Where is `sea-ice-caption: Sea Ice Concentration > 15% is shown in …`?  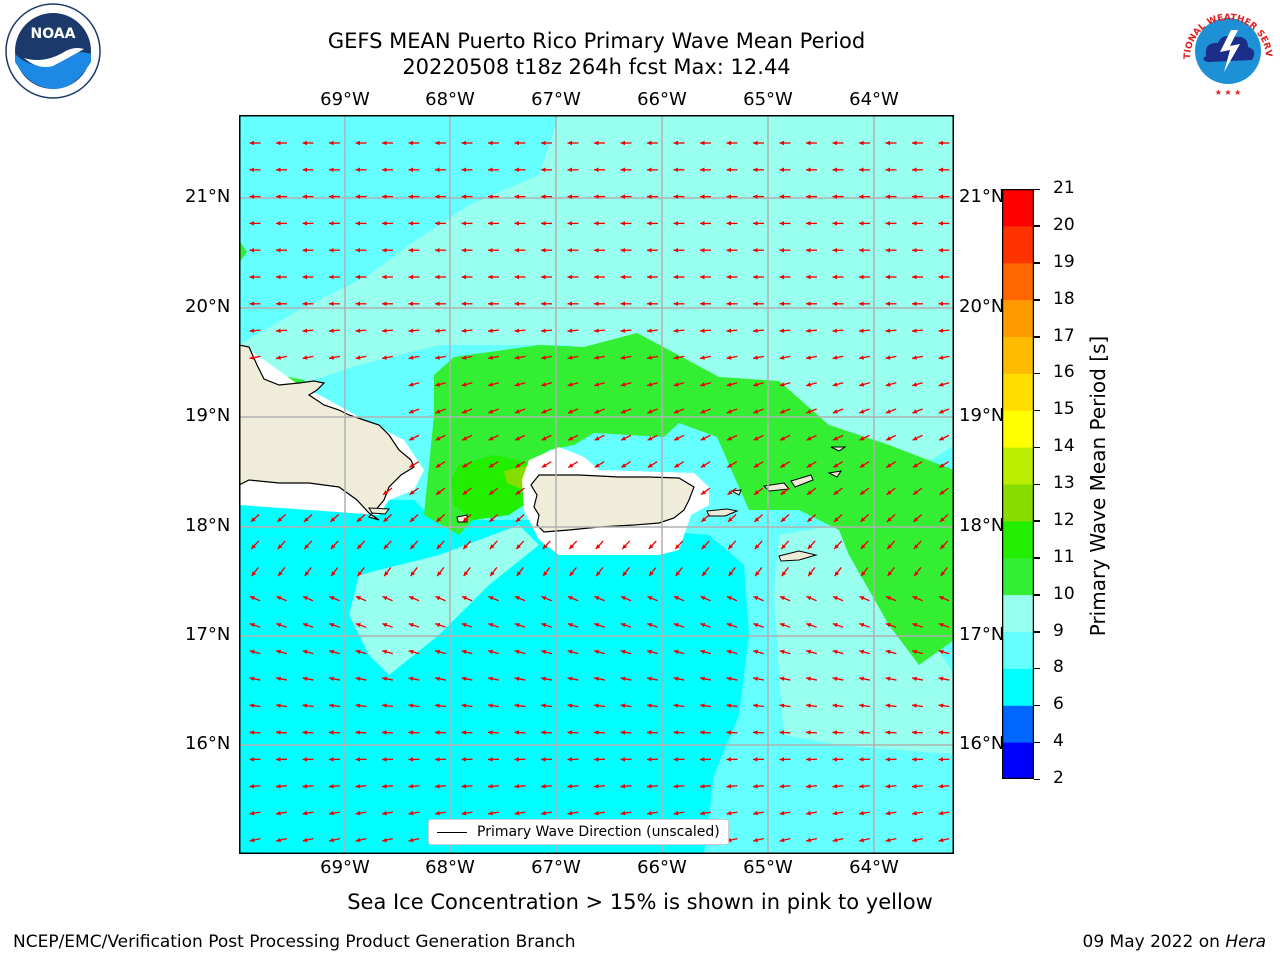
sea-ice-caption: Sea Ice Concentration > 15% is shown in … is located at coordinates (640, 902).